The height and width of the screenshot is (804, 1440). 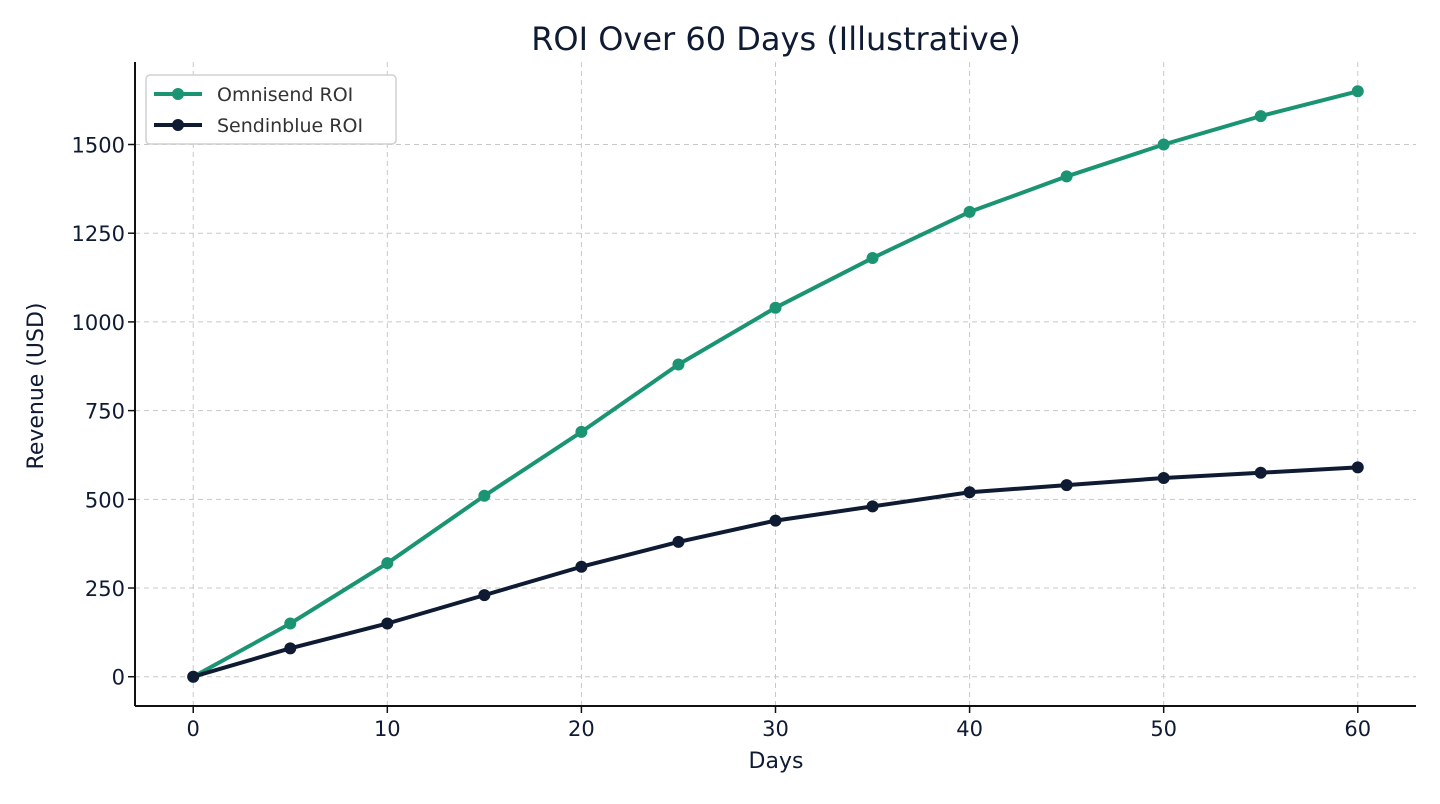 What do you see at coordinates (105, 500) in the screenshot?
I see `y-tick-label: 500` at bounding box center [105, 500].